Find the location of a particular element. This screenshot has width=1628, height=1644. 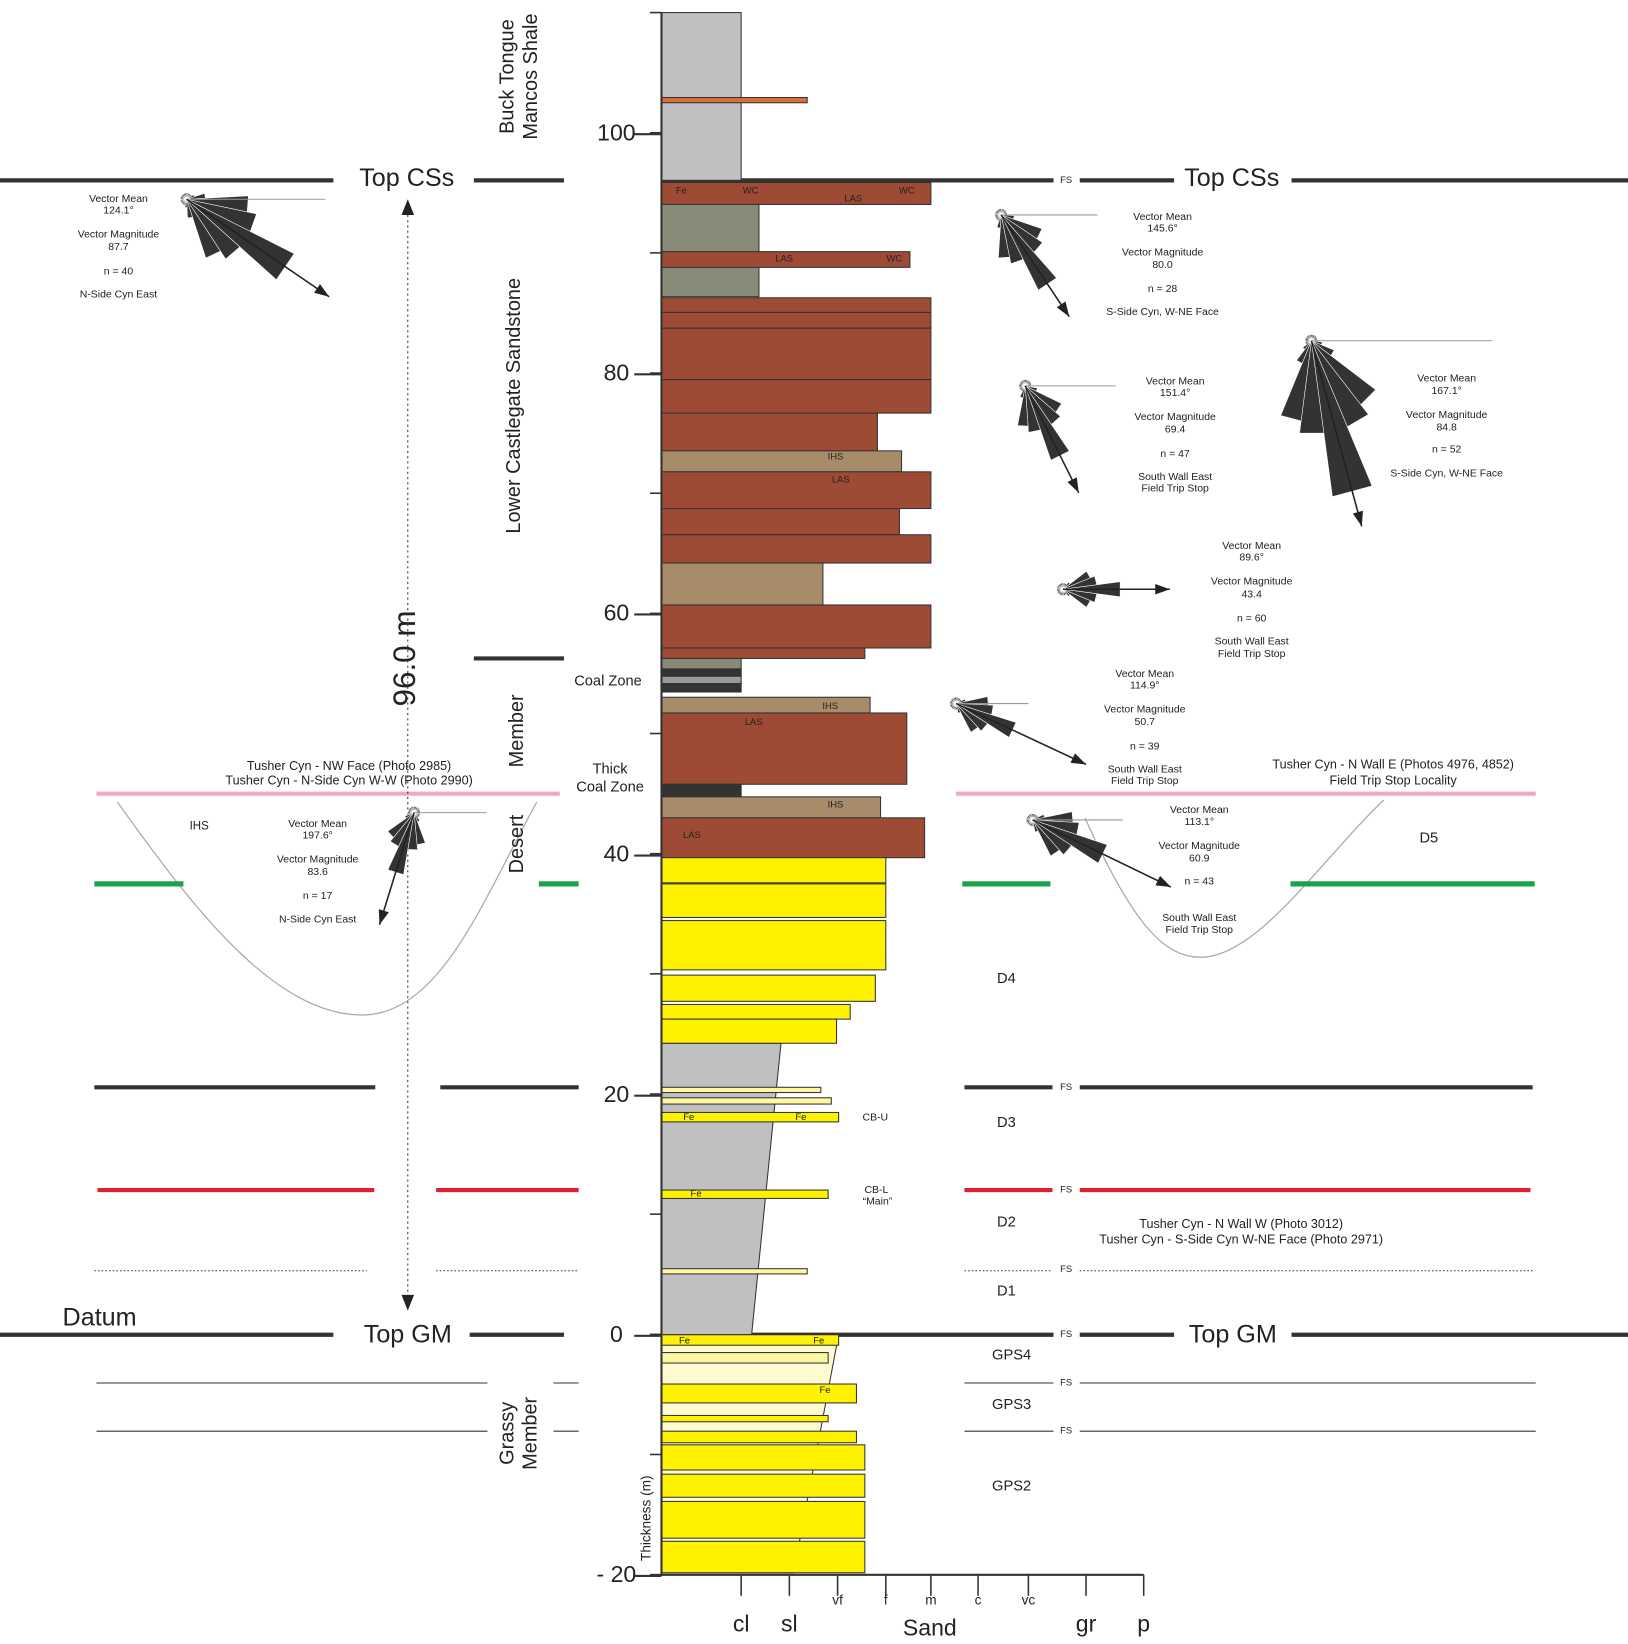

unit-label: D2 is located at coordinates (1006, 1222).